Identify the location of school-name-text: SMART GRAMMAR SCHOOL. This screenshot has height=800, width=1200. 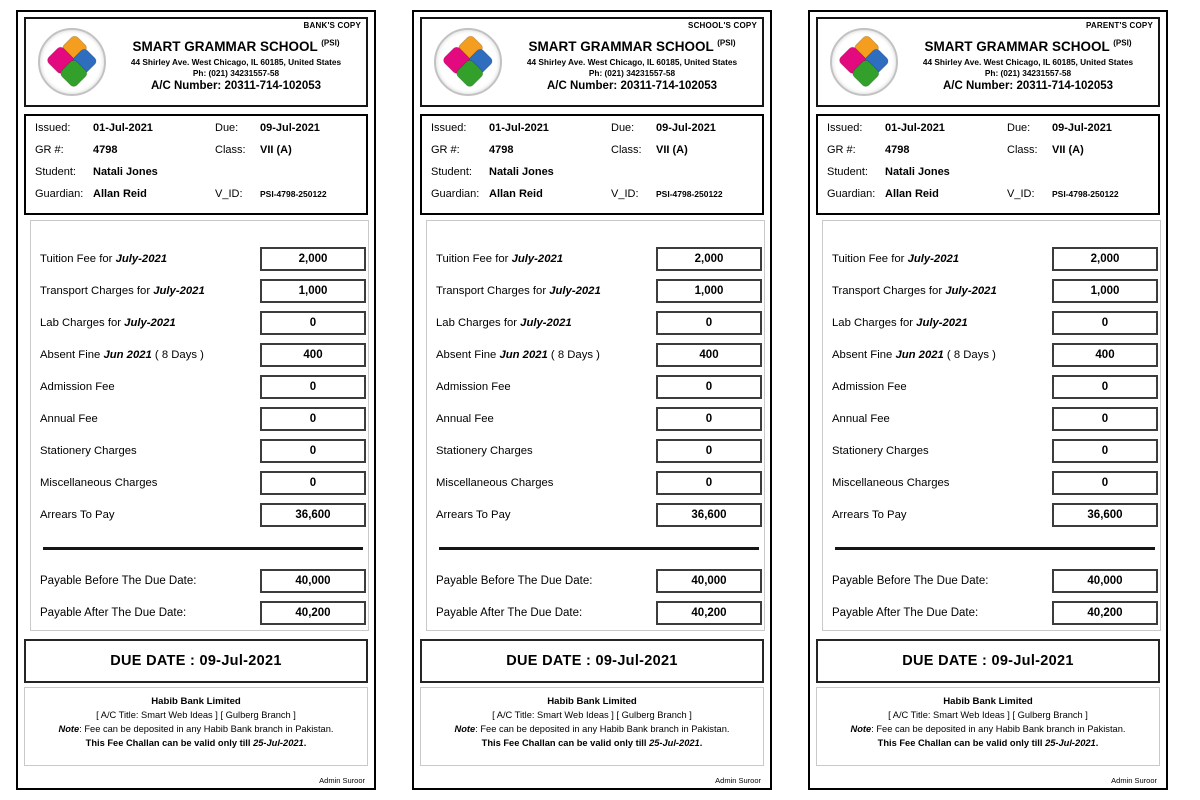
(225, 47).